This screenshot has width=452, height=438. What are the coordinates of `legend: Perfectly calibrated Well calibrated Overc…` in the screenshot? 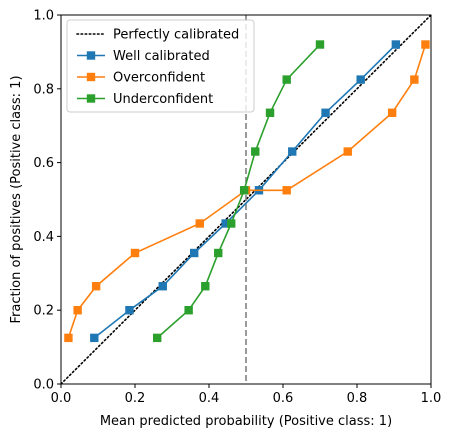 It's located at (160, 66).